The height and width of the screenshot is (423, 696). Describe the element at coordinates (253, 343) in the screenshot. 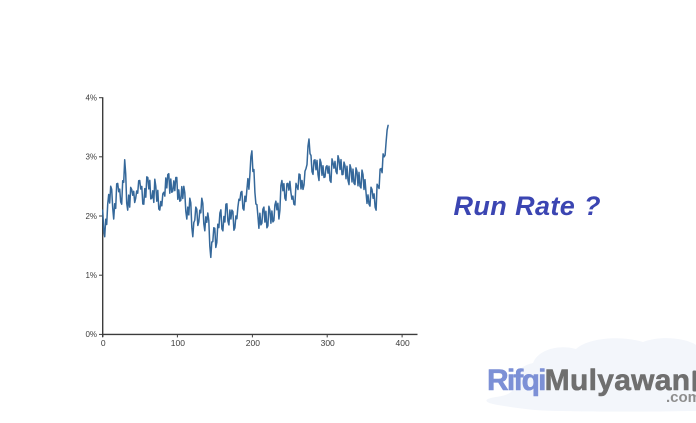

I see `svg-text: 200` at that location.